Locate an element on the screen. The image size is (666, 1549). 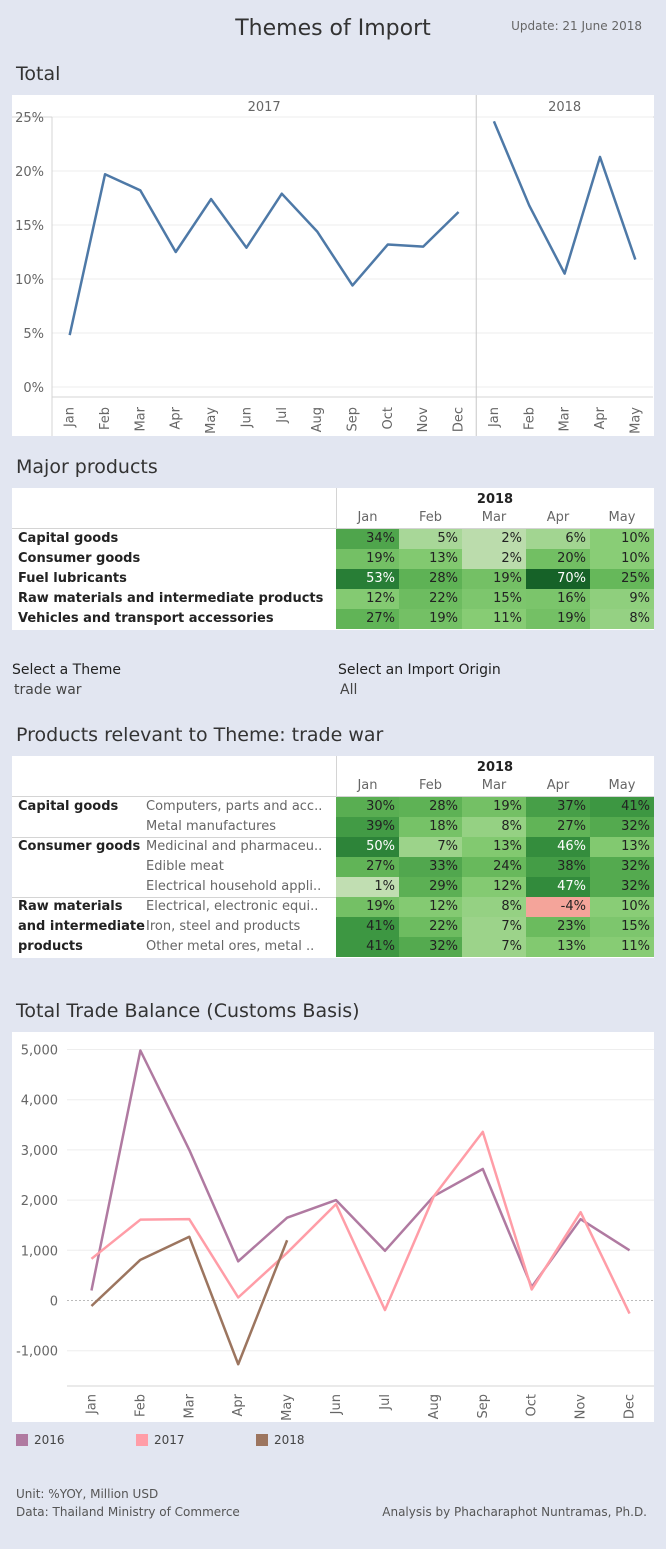
heatmap-cell: 47% is located at coordinates (558, 887).